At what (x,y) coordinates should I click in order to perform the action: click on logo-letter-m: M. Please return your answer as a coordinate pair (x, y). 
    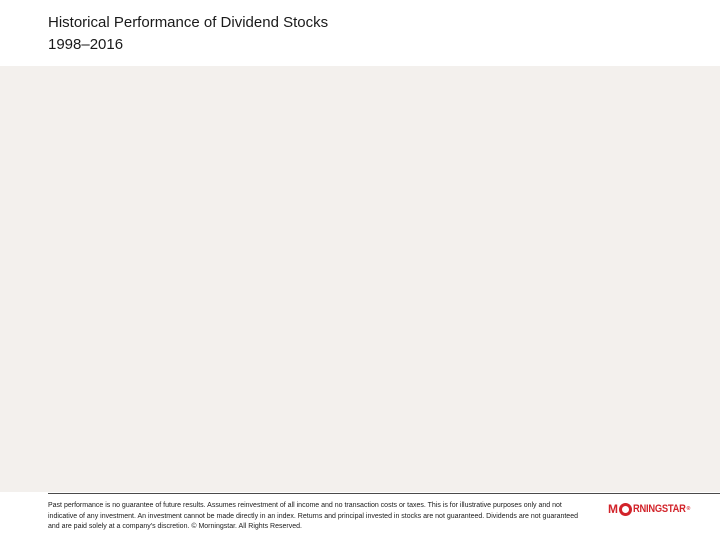
    Looking at the image, I should click on (613, 509).